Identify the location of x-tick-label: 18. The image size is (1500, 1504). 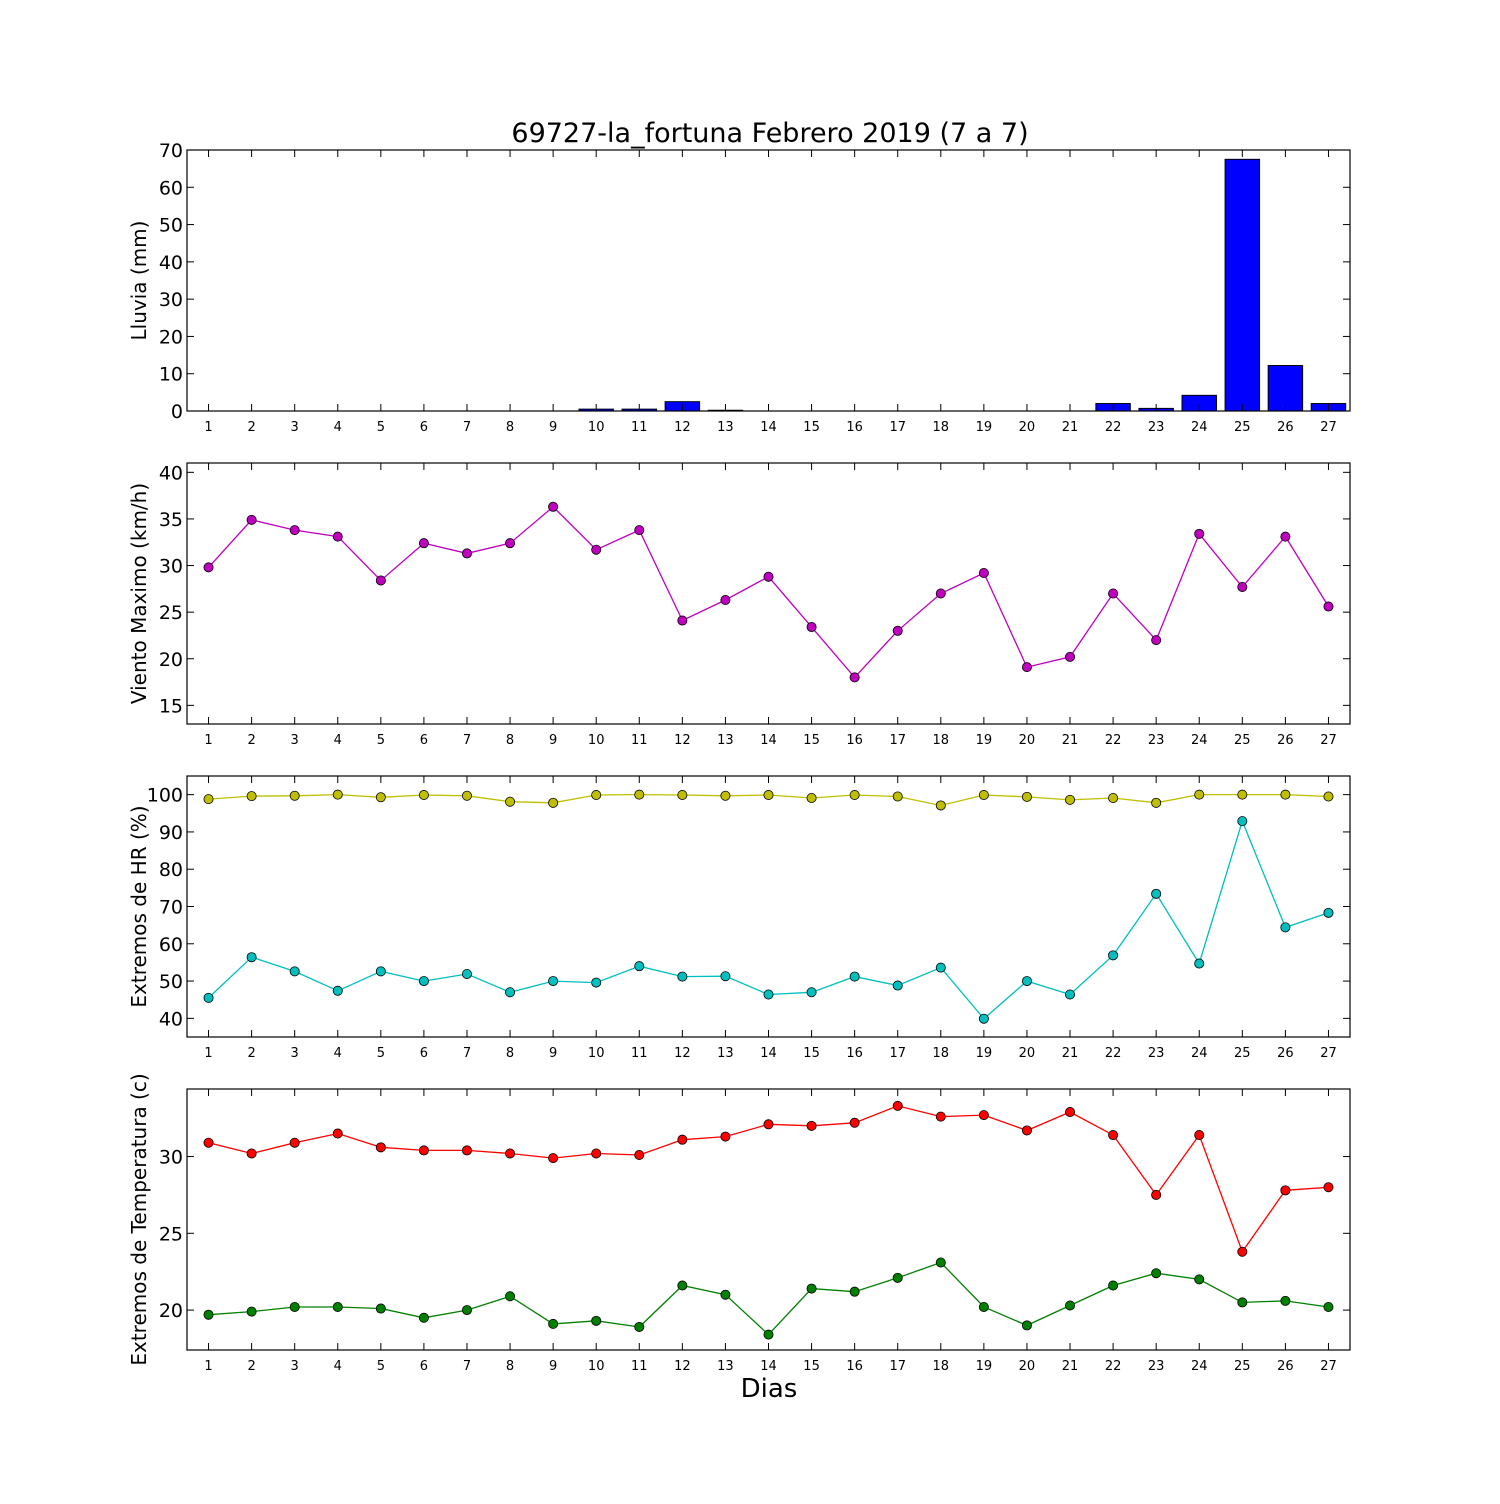
(941, 427).